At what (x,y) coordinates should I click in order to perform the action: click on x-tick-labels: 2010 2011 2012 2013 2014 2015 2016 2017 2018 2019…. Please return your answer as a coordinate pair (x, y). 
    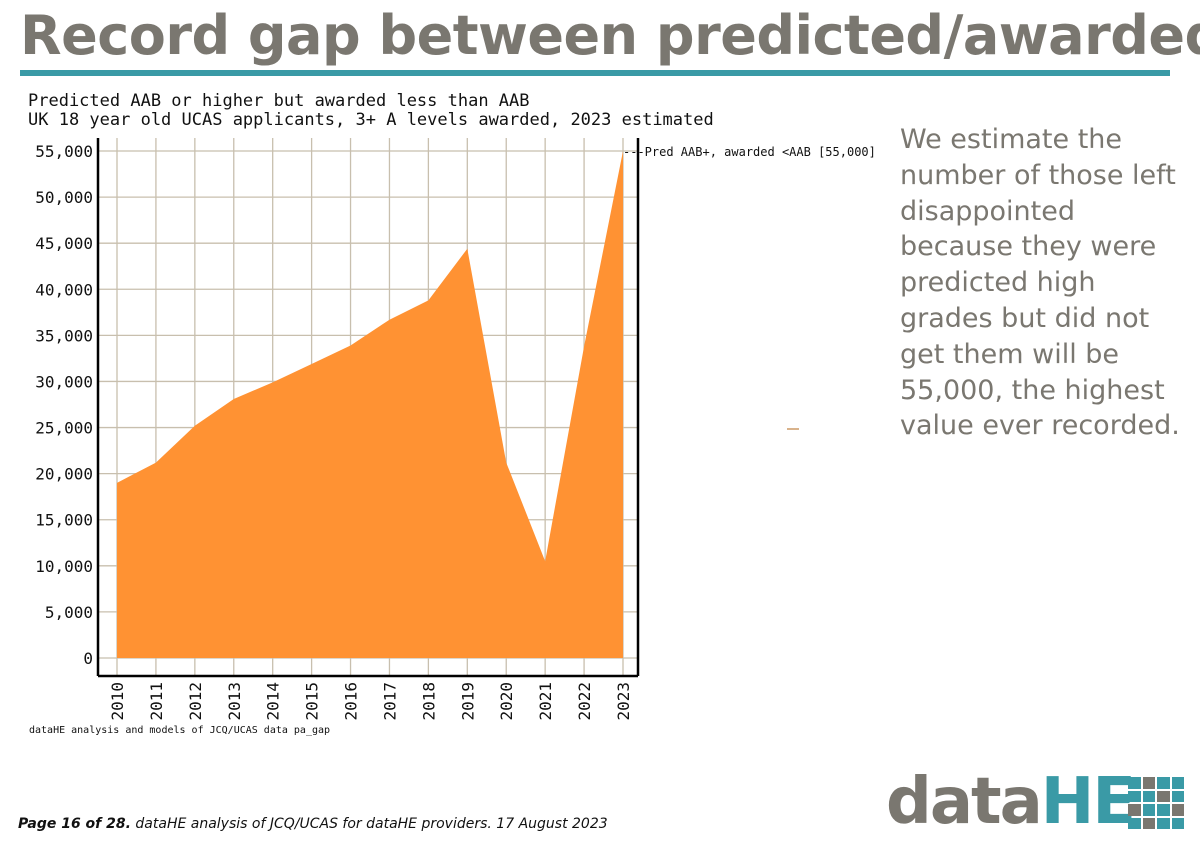
    Looking at the image, I should click on (370, 701).